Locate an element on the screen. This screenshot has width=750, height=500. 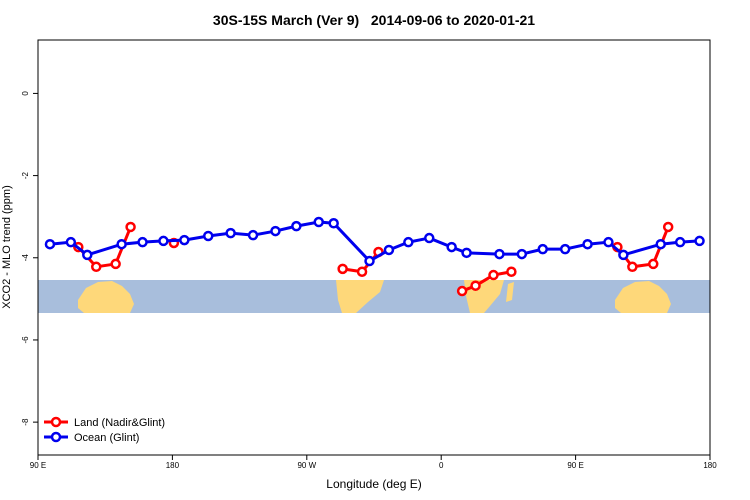
map-band is located at coordinates (374, 296).